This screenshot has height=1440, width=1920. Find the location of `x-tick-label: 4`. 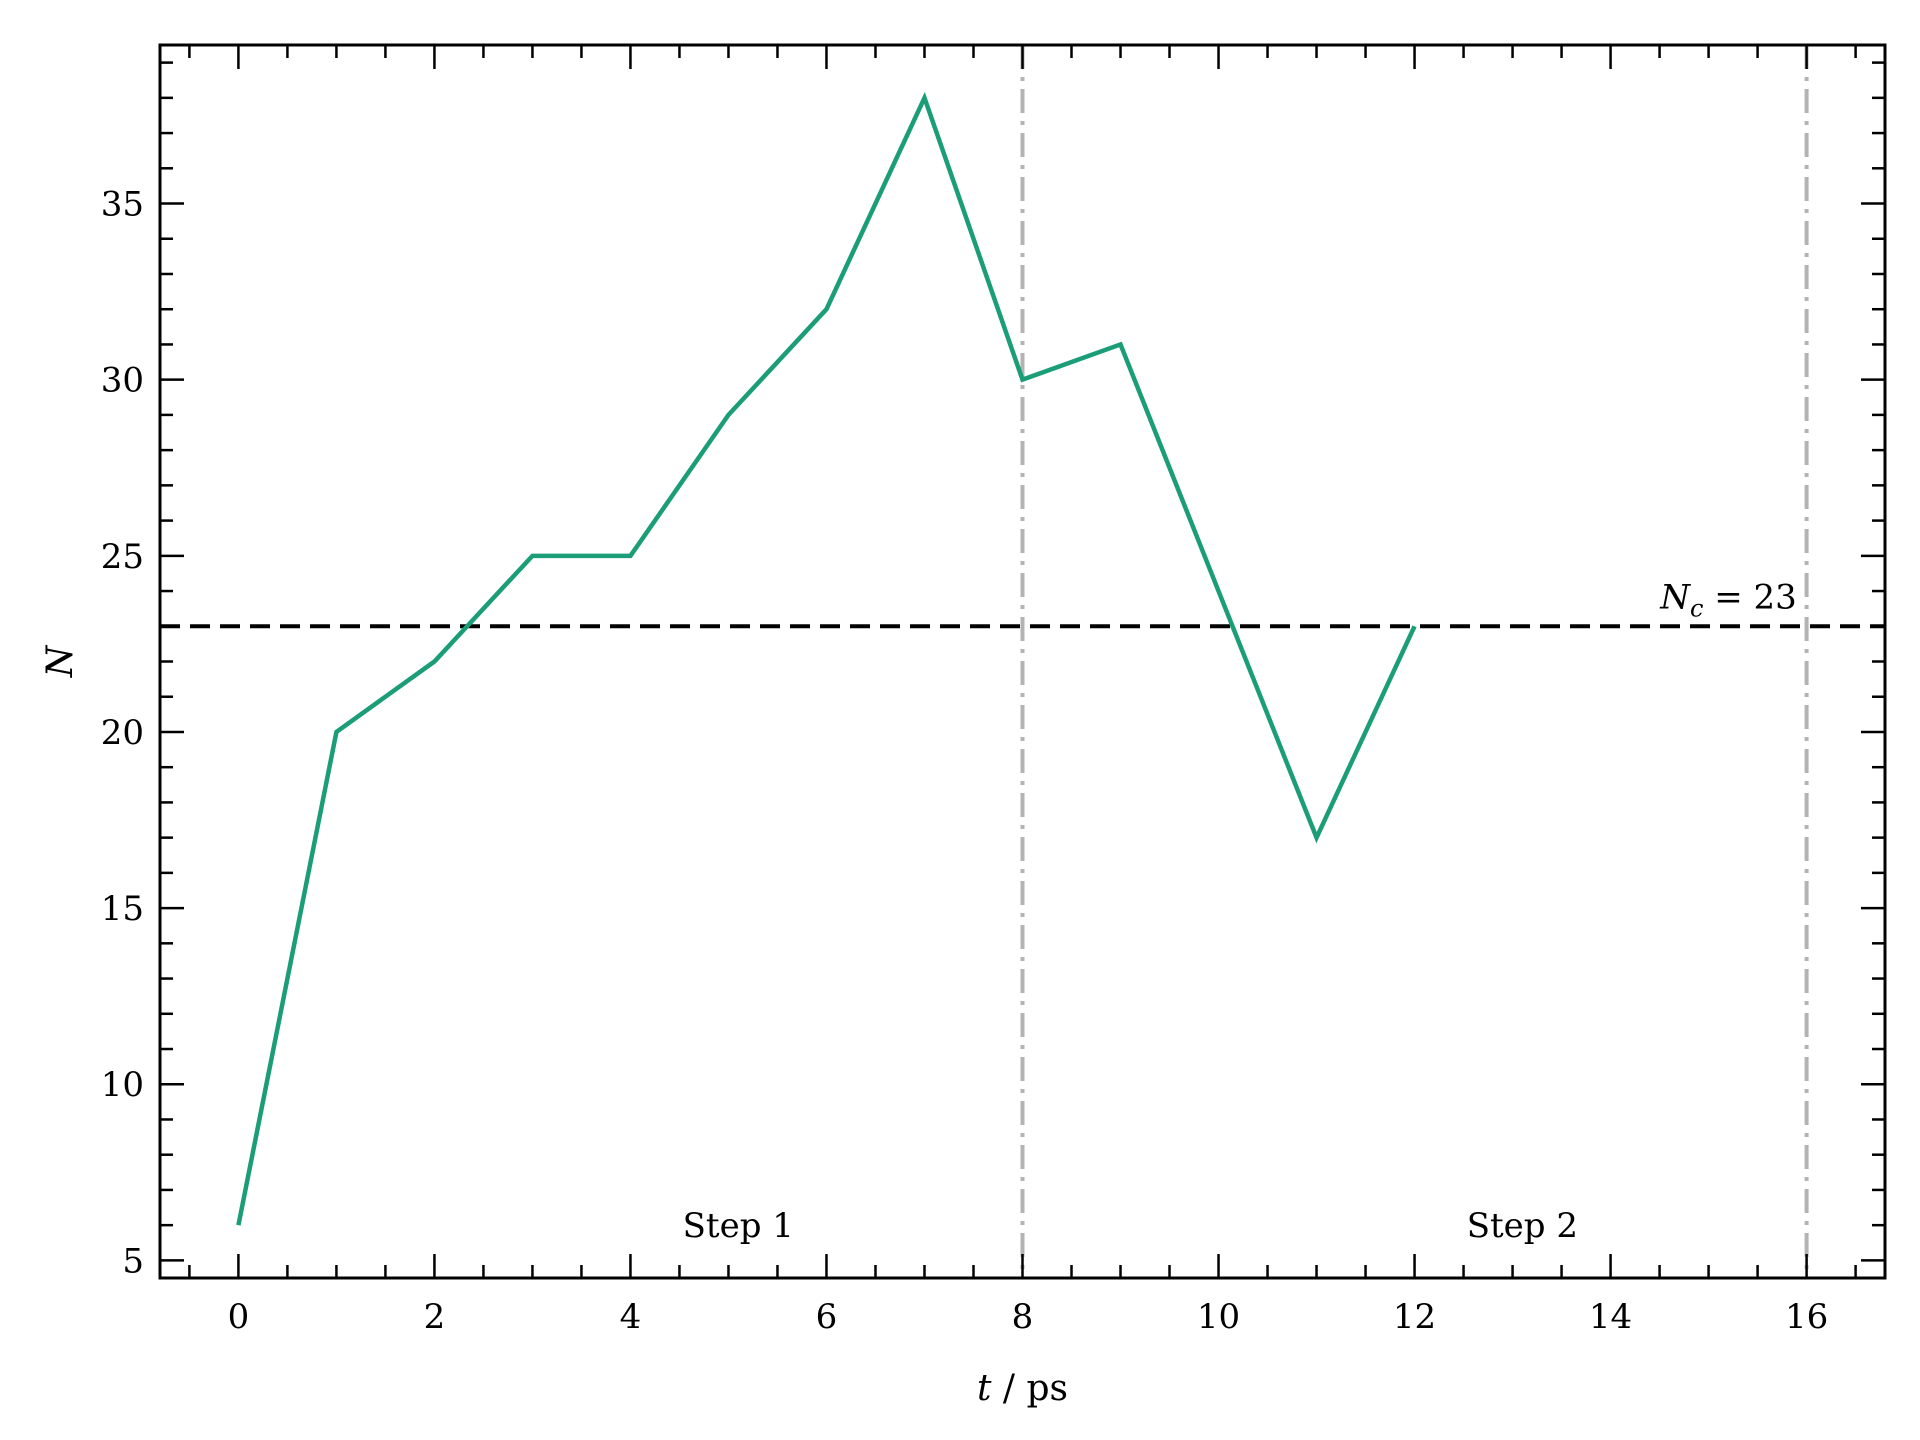

x-tick-label: 4 is located at coordinates (631, 1317).